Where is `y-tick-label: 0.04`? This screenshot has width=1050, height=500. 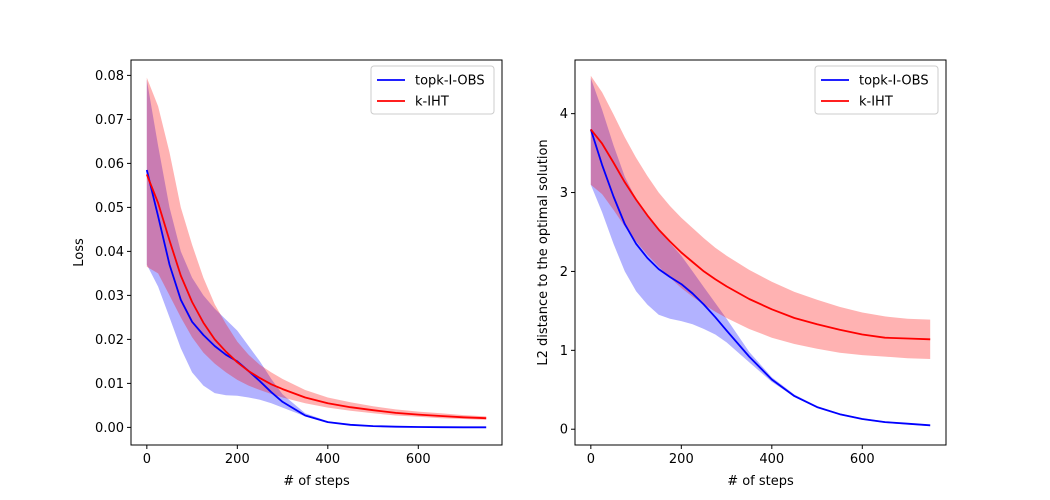
y-tick-label: 0.04 is located at coordinates (109, 252).